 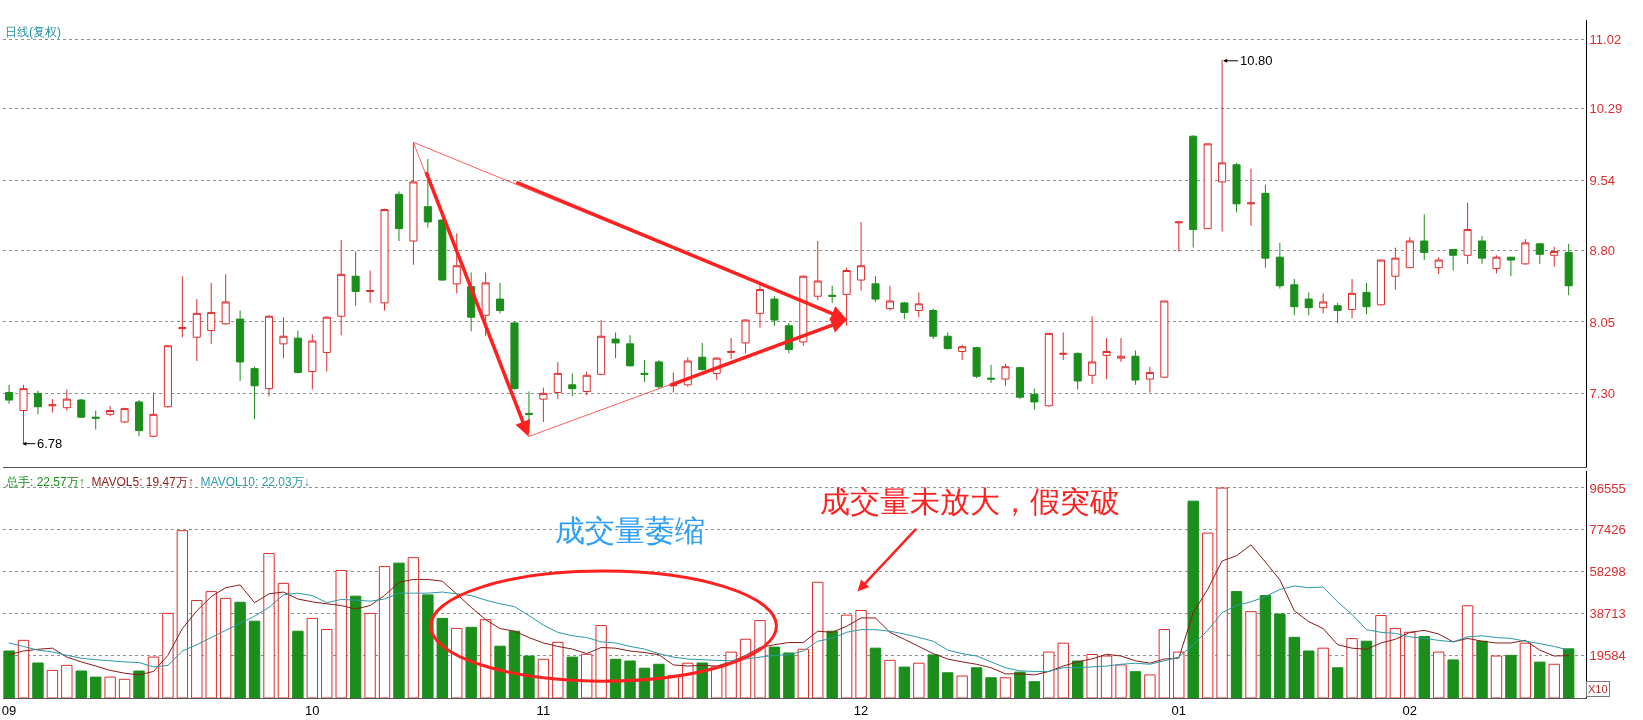 What do you see at coordinates (1607, 655) in the screenshot?
I see `y-tick-label: 19584` at bounding box center [1607, 655].